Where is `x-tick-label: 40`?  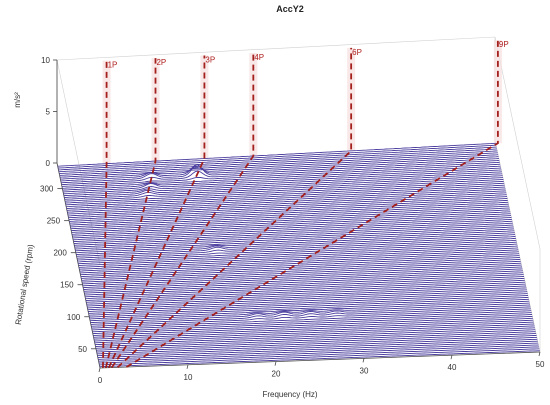
x-tick-label: 40 is located at coordinates (452, 367).